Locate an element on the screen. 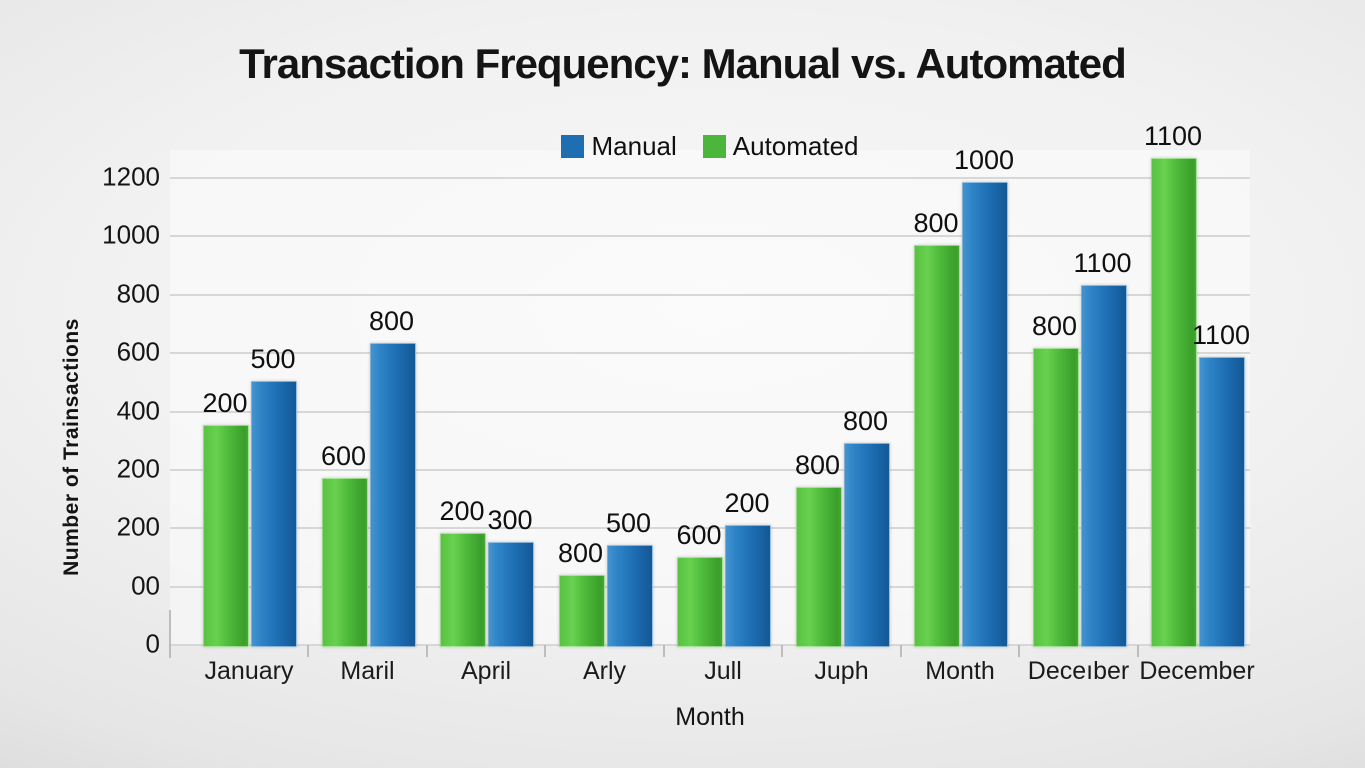 The height and width of the screenshot is (768, 1365). legend-item-manual: Manual is located at coordinates (619, 146).